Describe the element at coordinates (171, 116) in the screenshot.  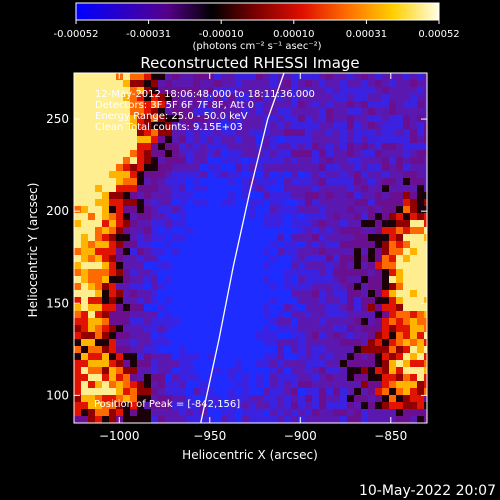
I see `info-energy-range: Energy Range: 25.0 - 50.0 keV` at that location.